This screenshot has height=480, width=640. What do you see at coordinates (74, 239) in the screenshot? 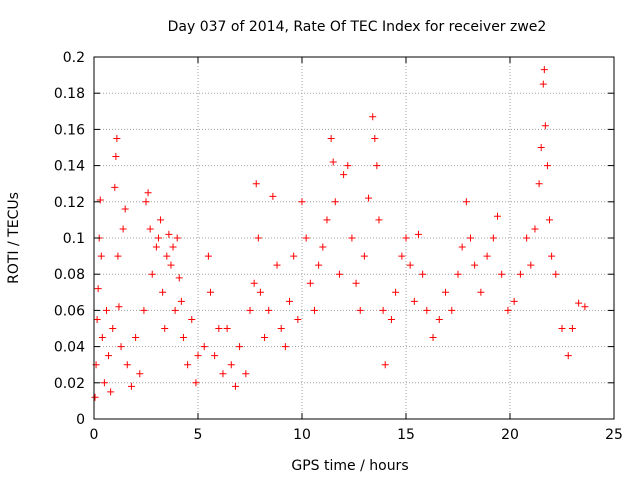
I see `y-tick-label: 0.1` at bounding box center [74, 239].